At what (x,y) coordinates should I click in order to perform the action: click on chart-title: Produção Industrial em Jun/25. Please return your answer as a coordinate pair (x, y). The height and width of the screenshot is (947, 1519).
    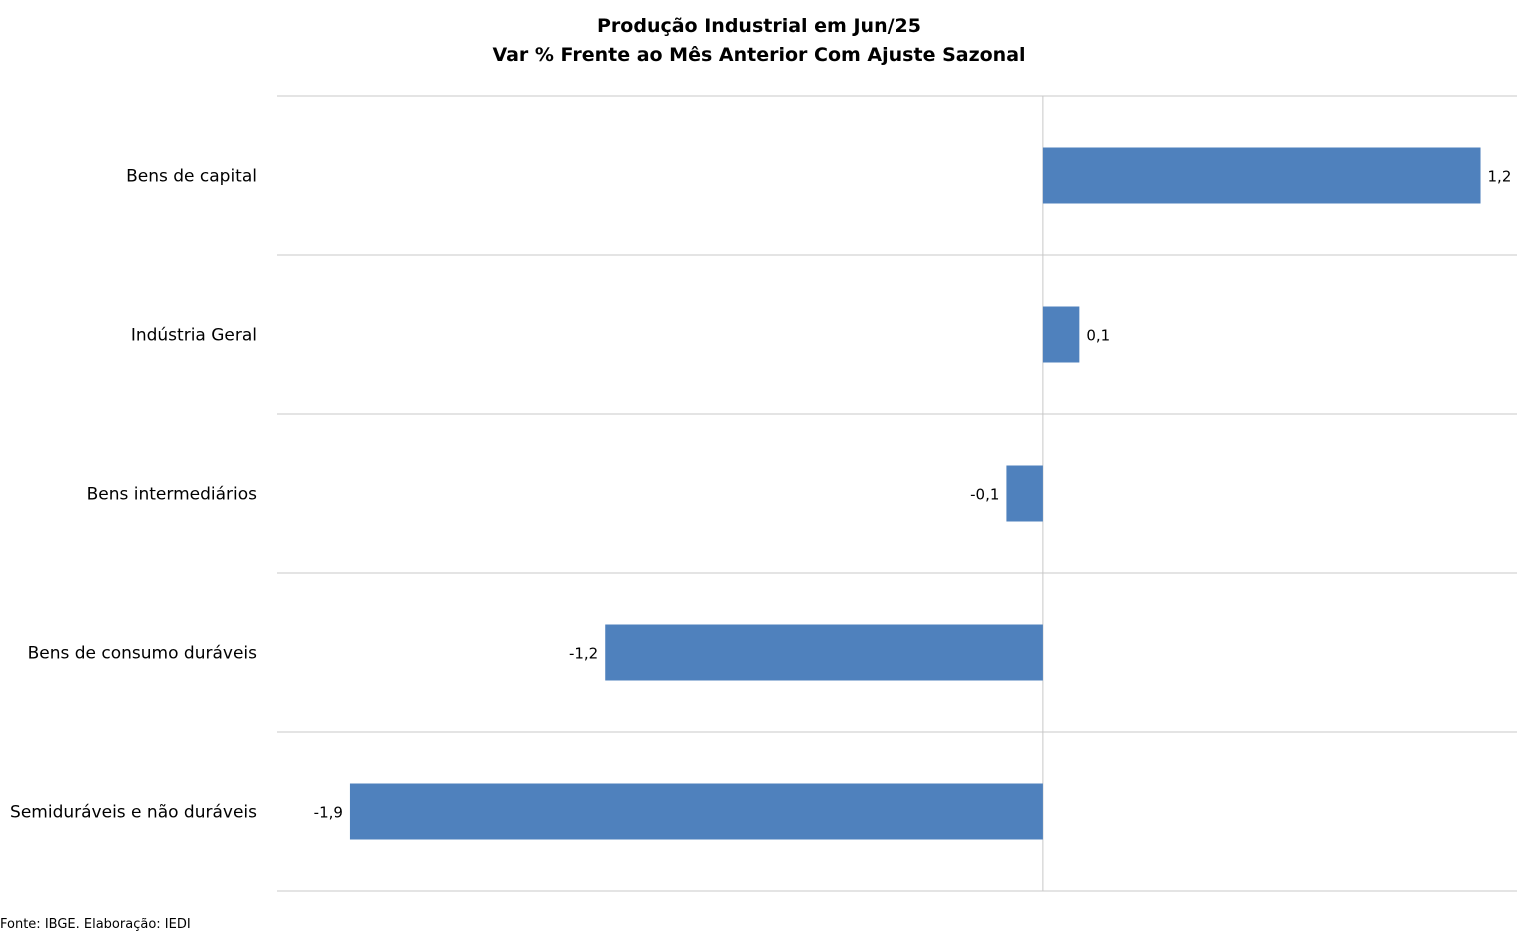
    Looking at the image, I should click on (759, 26).